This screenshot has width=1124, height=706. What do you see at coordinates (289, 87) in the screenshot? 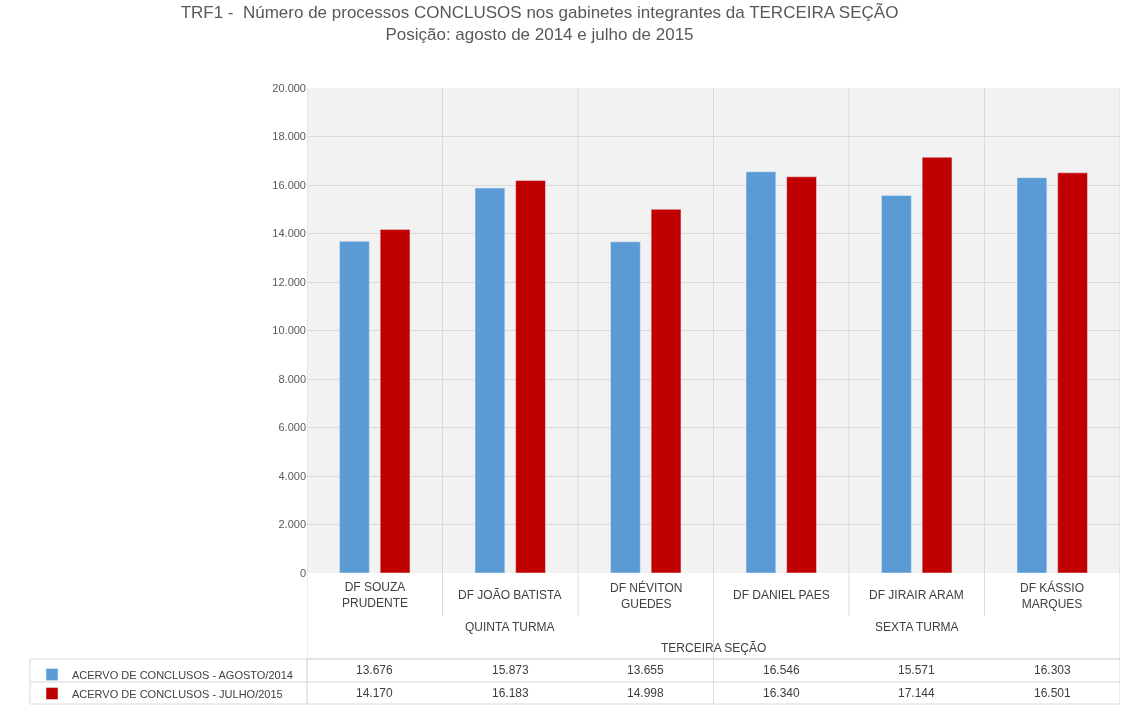
I see `y-tick-label: 20.000` at bounding box center [289, 87].